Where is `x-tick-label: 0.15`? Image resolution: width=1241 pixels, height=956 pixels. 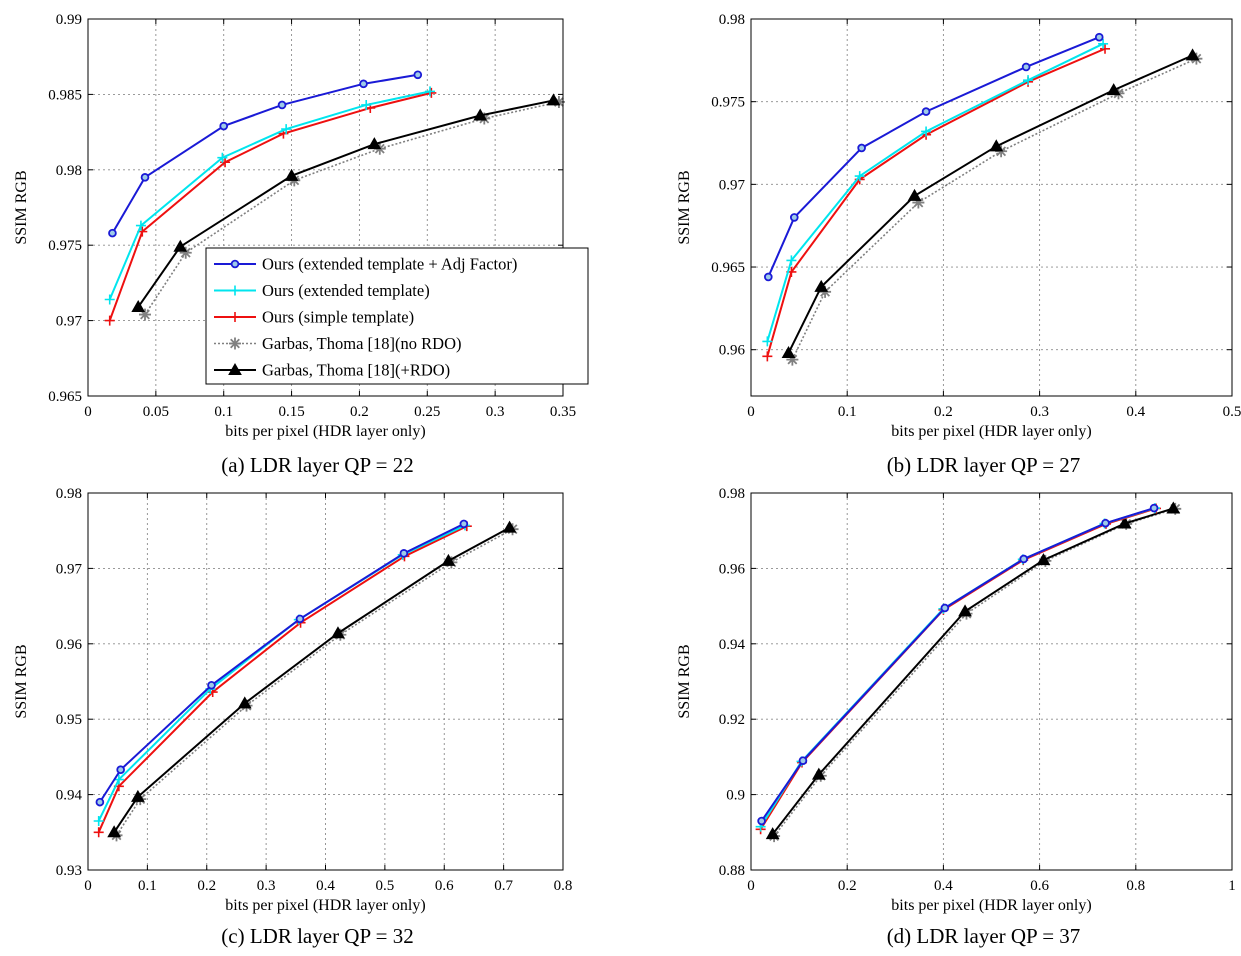
x-tick-label: 0.15 is located at coordinates (291, 412).